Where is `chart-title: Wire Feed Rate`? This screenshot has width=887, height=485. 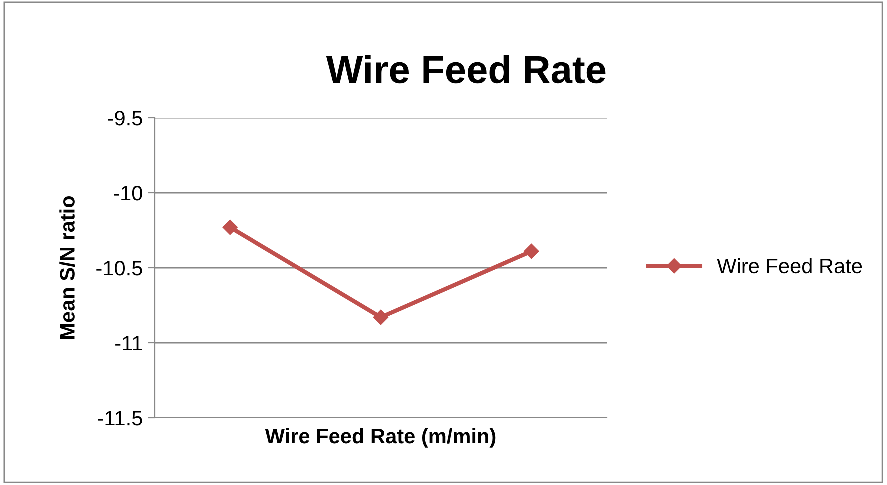 chart-title: Wire Feed Rate is located at coordinates (466, 69).